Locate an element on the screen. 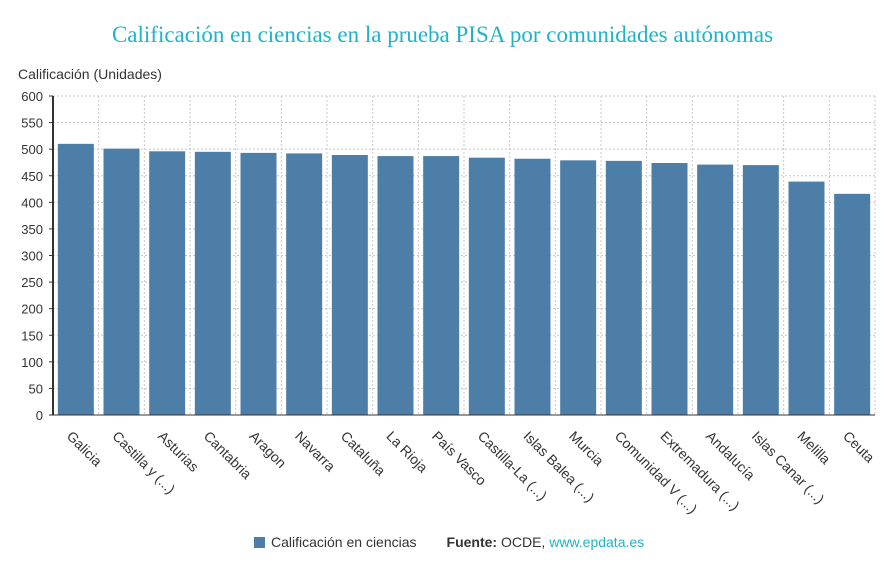 The image size is (885, 566). y-axis-label: Calificación (Unidades) is located at coordinates (90, 74).